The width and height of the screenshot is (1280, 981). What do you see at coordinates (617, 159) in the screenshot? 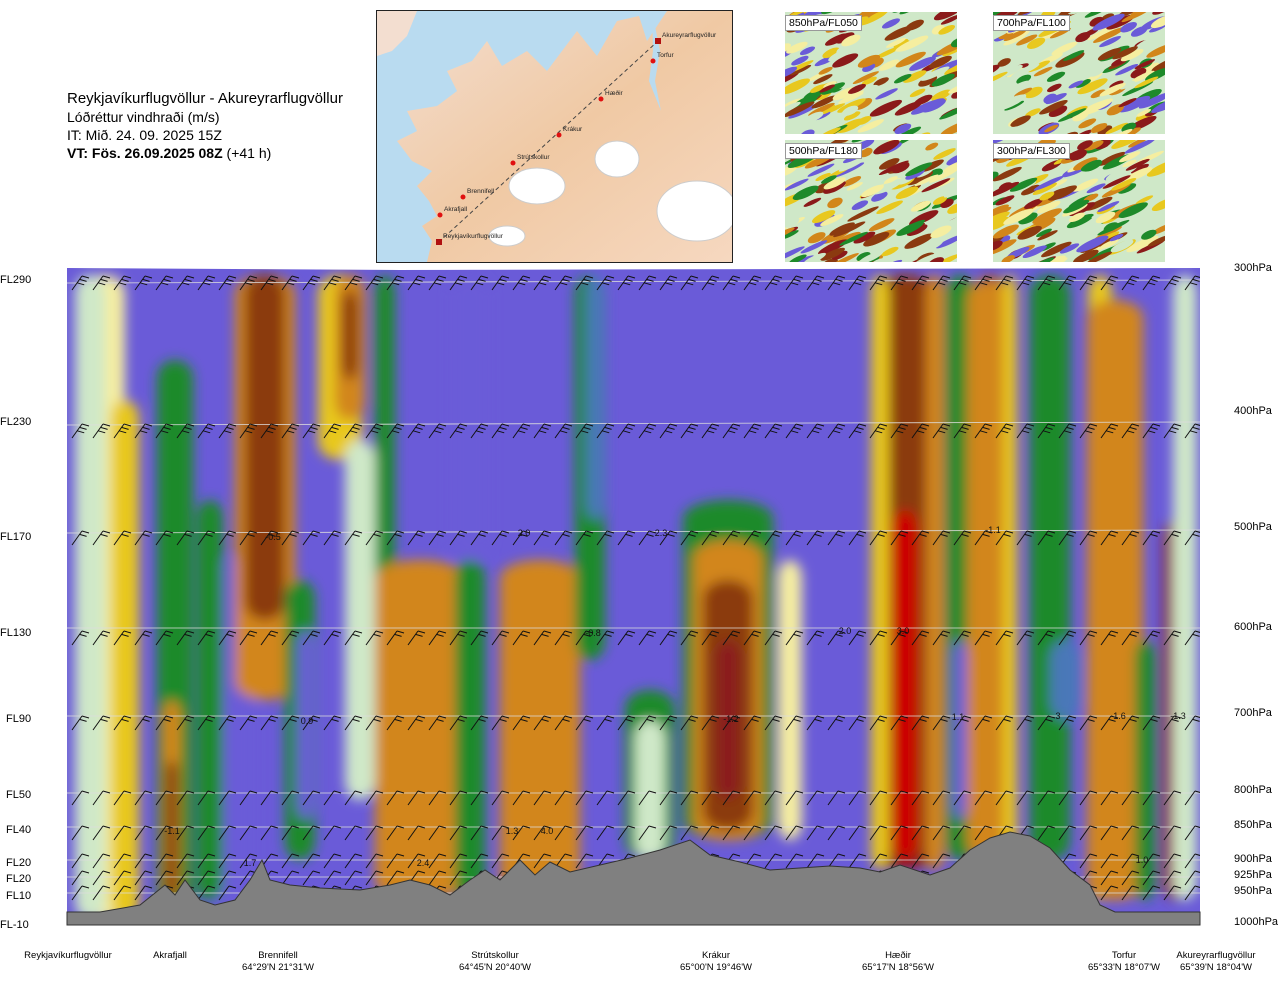
I see `glacier-hofsjokull` at bounding box center [617, 159].